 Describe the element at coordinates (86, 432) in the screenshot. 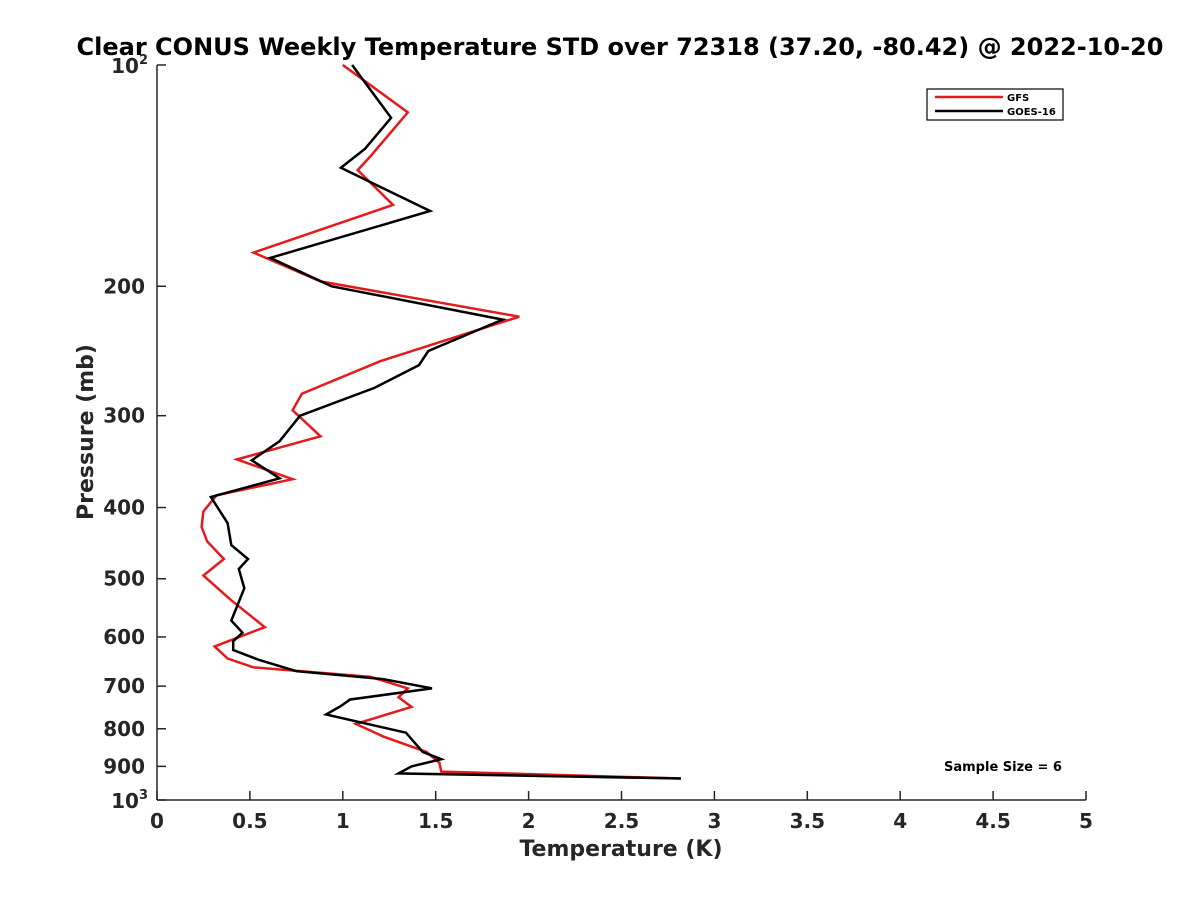

I see `y-axis-label: Pressure (mb)` at that location.